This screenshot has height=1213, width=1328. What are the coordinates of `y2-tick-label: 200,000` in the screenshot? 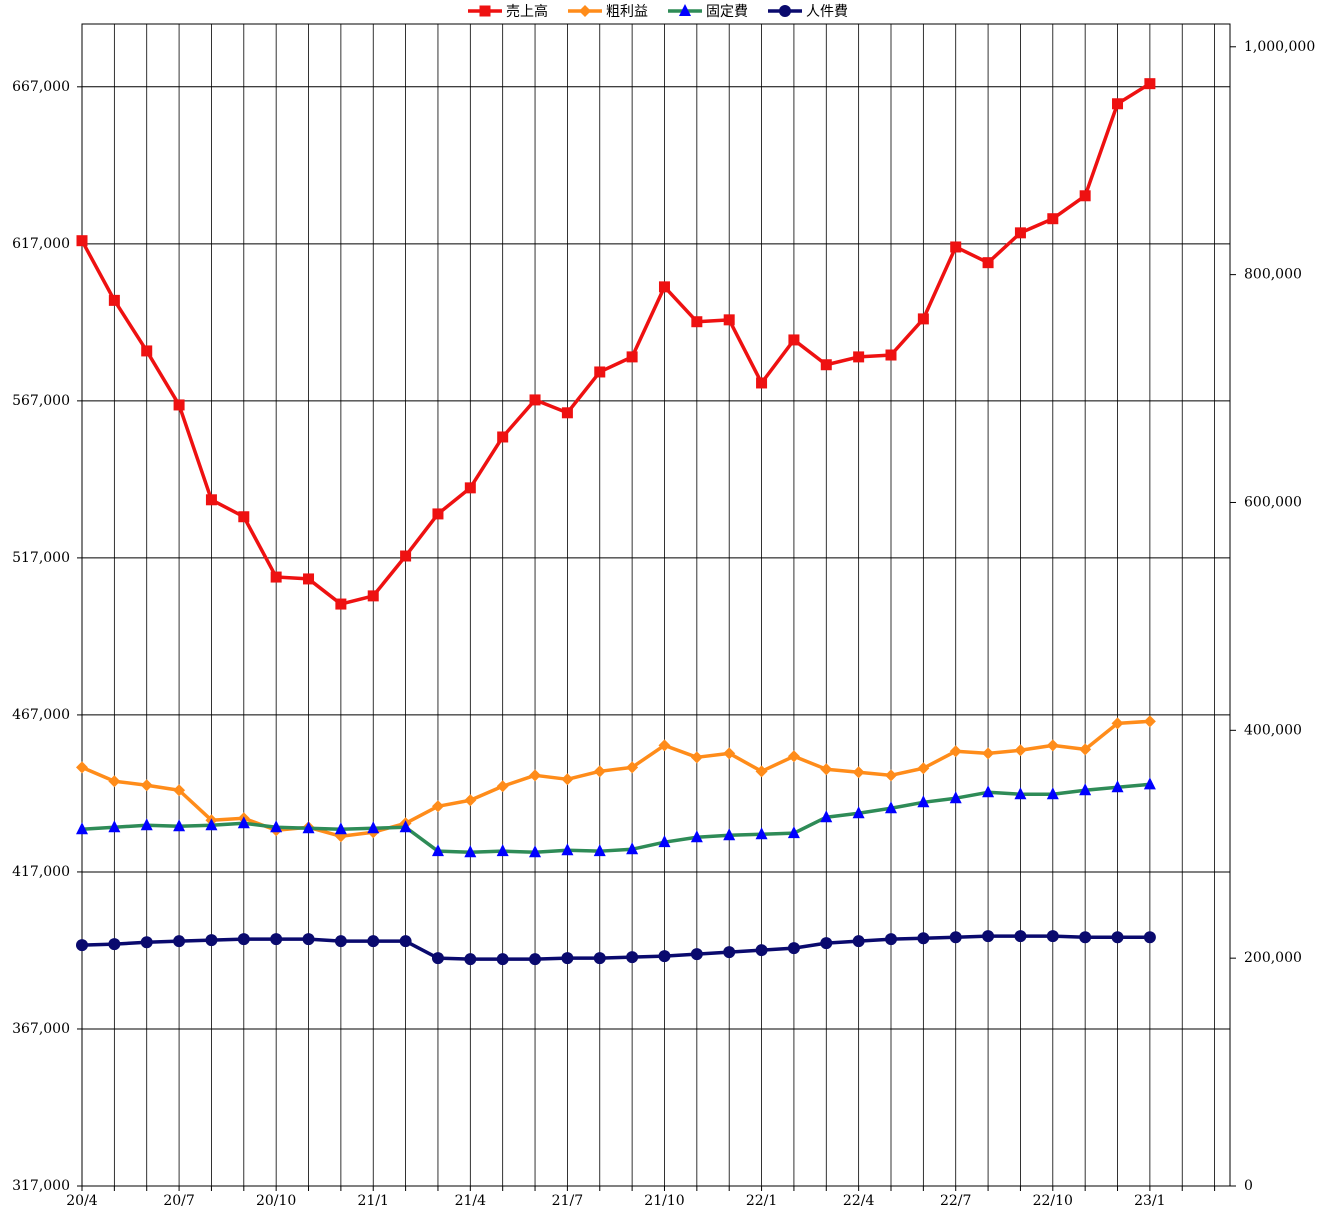 It's located at (1273, 958).